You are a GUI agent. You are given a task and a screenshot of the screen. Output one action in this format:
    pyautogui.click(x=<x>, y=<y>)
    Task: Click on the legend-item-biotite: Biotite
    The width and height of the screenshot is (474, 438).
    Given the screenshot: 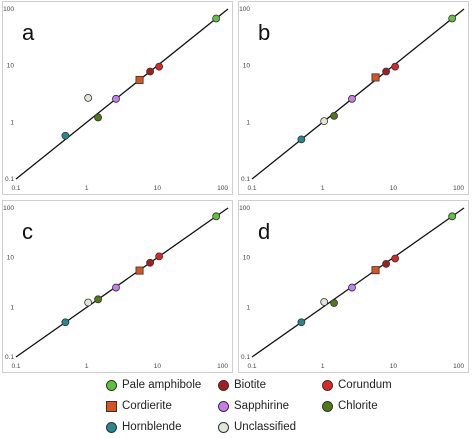 What is the action you would take?
    pyautogui.click(x=242, y=385)
    